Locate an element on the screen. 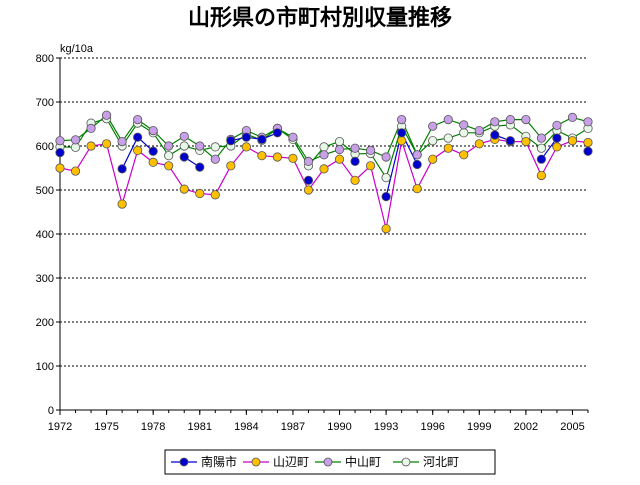 This screenshot has height=485, width=640. y-tick-label: 700 is located at coordinates (45, 103).